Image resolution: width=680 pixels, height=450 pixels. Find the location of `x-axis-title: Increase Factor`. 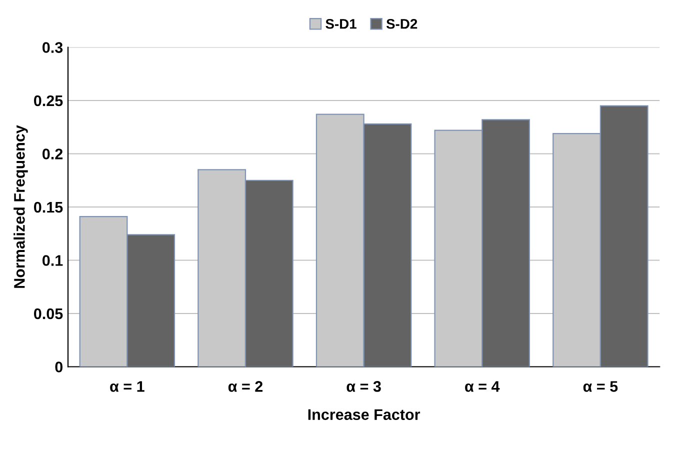

x-axis-title: Increase Factor is located at coordinates (364, 414).